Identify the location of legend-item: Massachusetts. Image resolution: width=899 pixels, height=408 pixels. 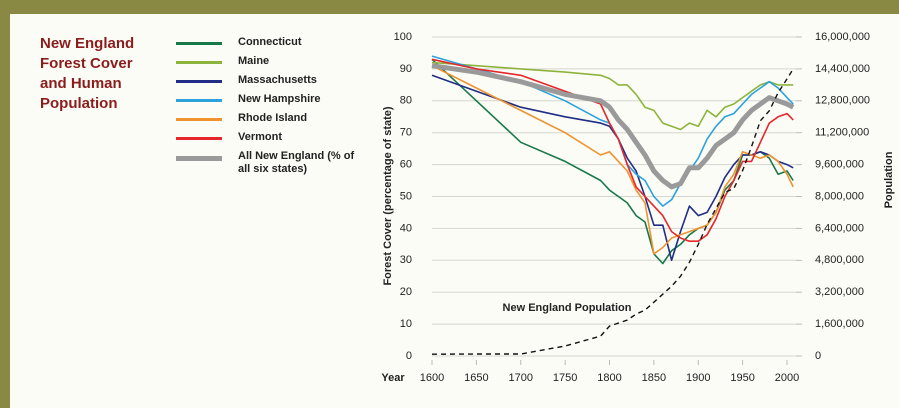
(271, 80).